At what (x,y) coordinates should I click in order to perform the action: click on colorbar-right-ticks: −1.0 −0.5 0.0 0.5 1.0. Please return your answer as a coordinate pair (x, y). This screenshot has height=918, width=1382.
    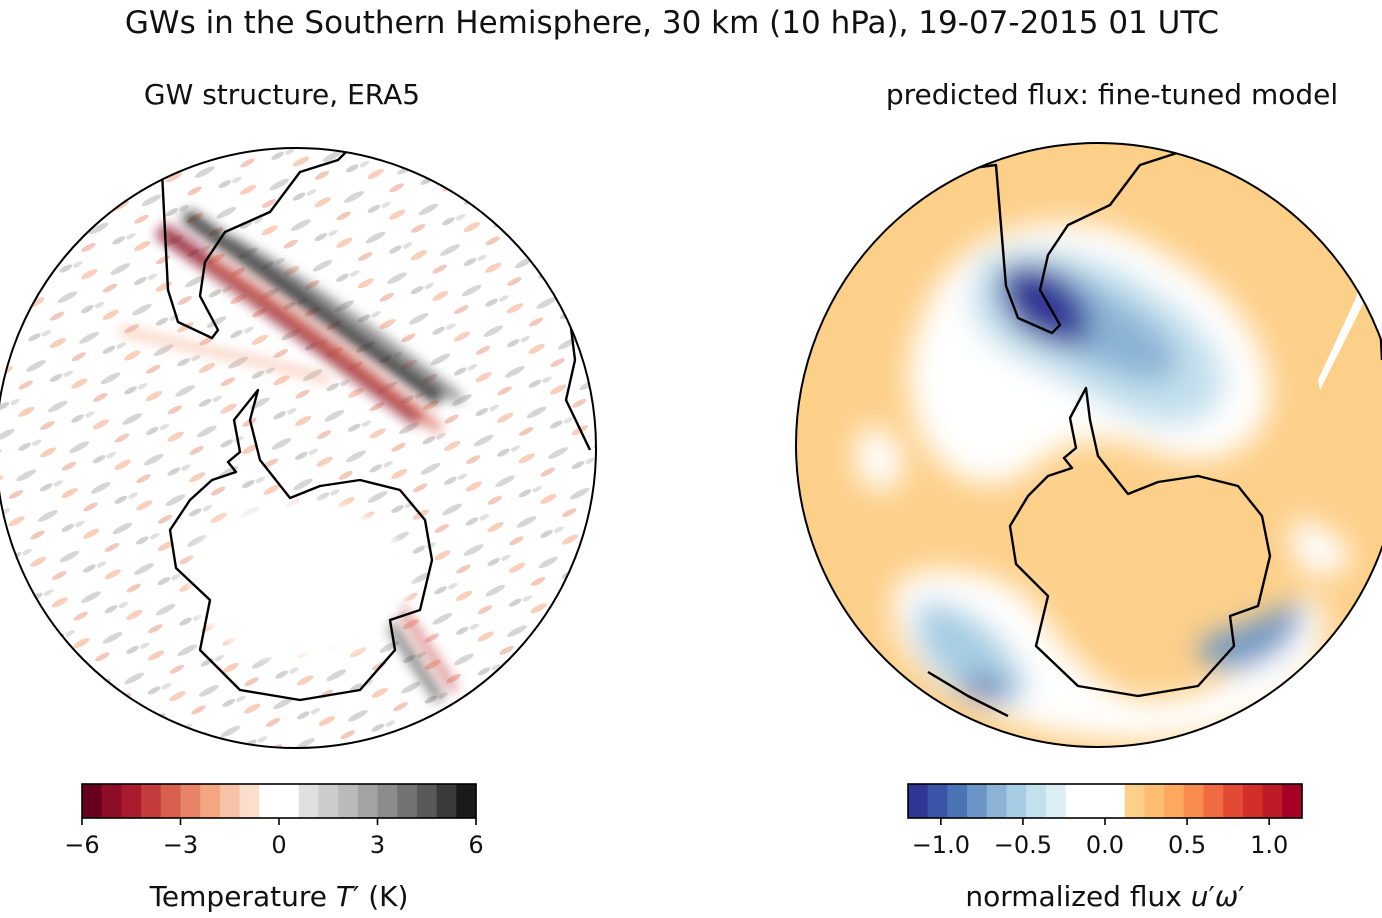
    Looking at the image, I should click on (1100, 838).